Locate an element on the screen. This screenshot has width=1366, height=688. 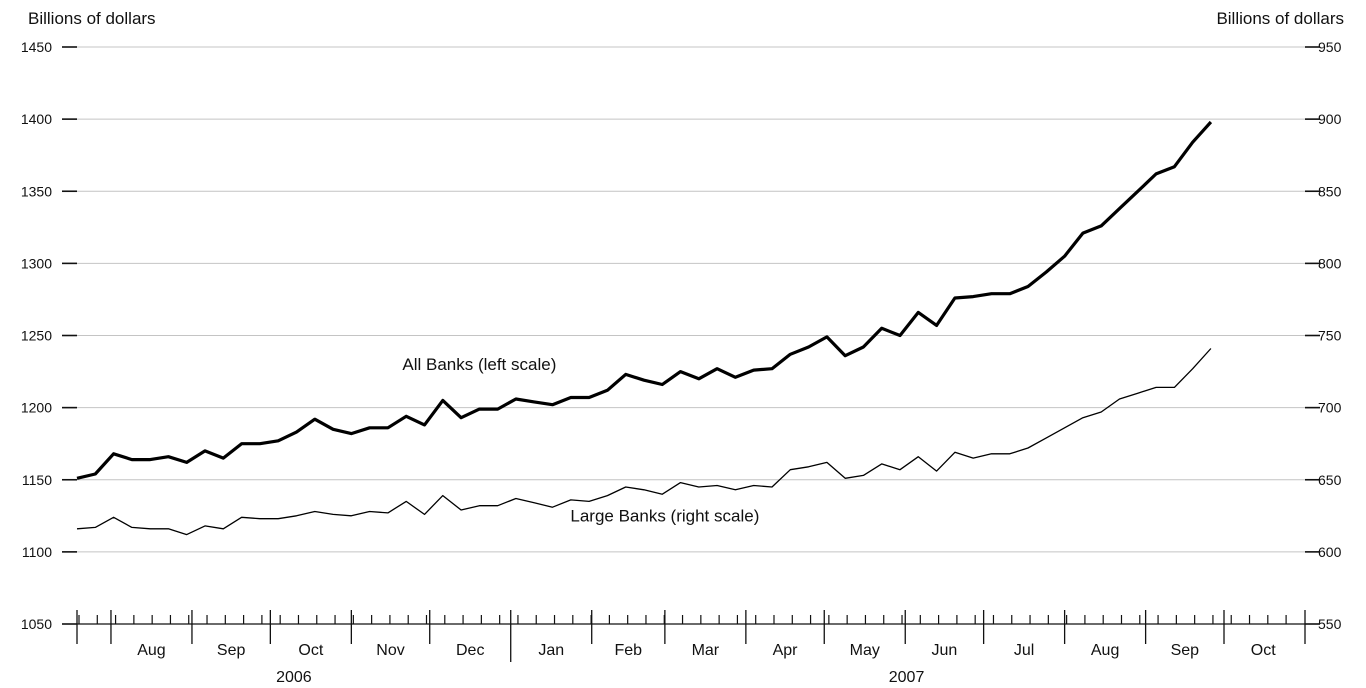
left-tick-label: 1200 is located at coordinates (36, 408).